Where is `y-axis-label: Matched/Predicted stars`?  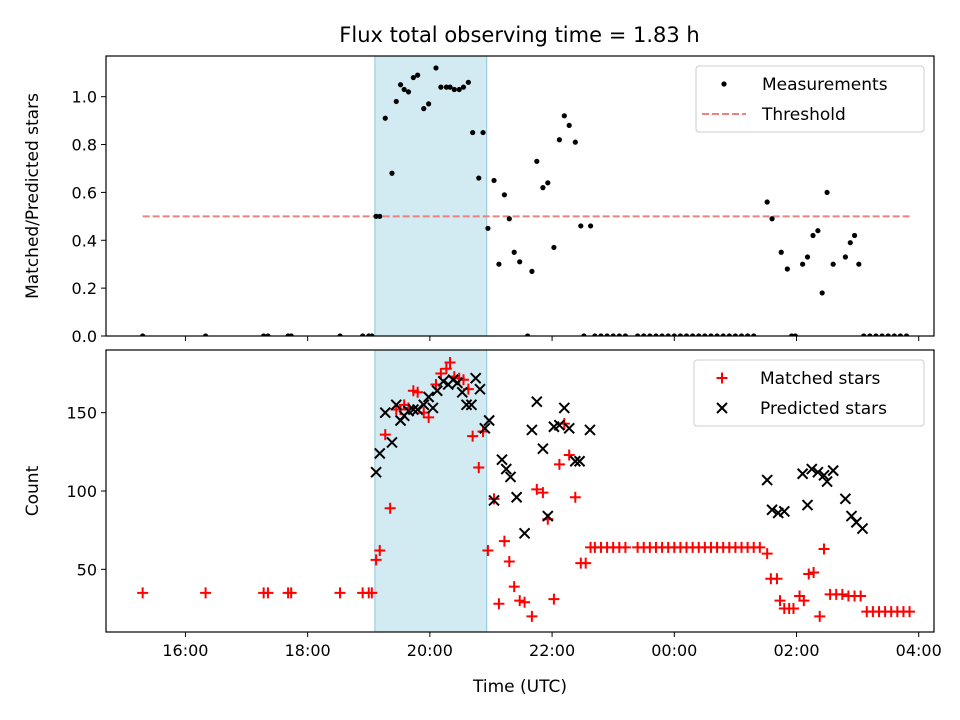 y-axis-label: Matched/Predicted stars is located at coordinates (33, 196).